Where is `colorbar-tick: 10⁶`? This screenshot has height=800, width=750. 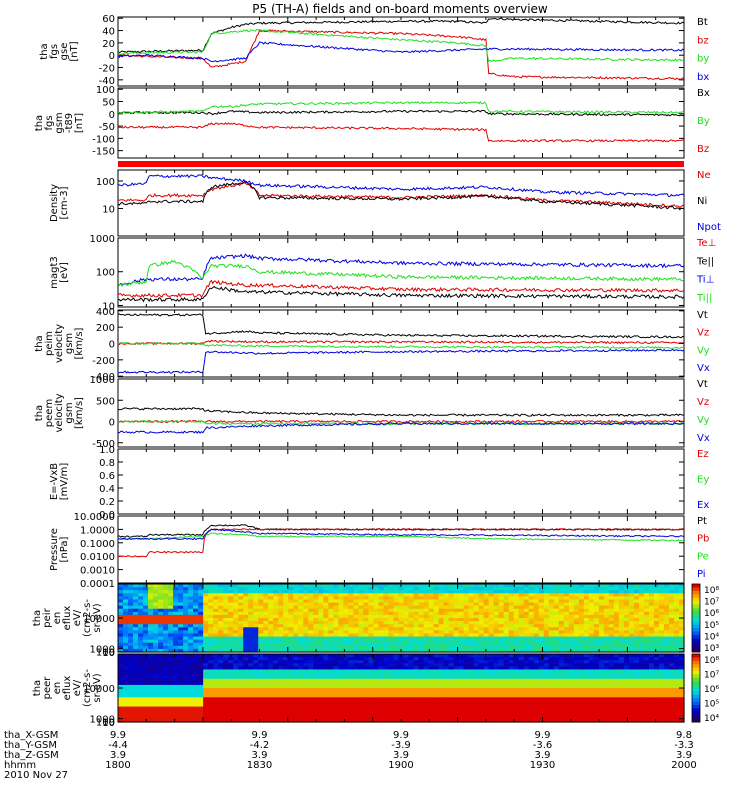 colorbar-tick: 10⁶ is located at coordinates (711, 614).